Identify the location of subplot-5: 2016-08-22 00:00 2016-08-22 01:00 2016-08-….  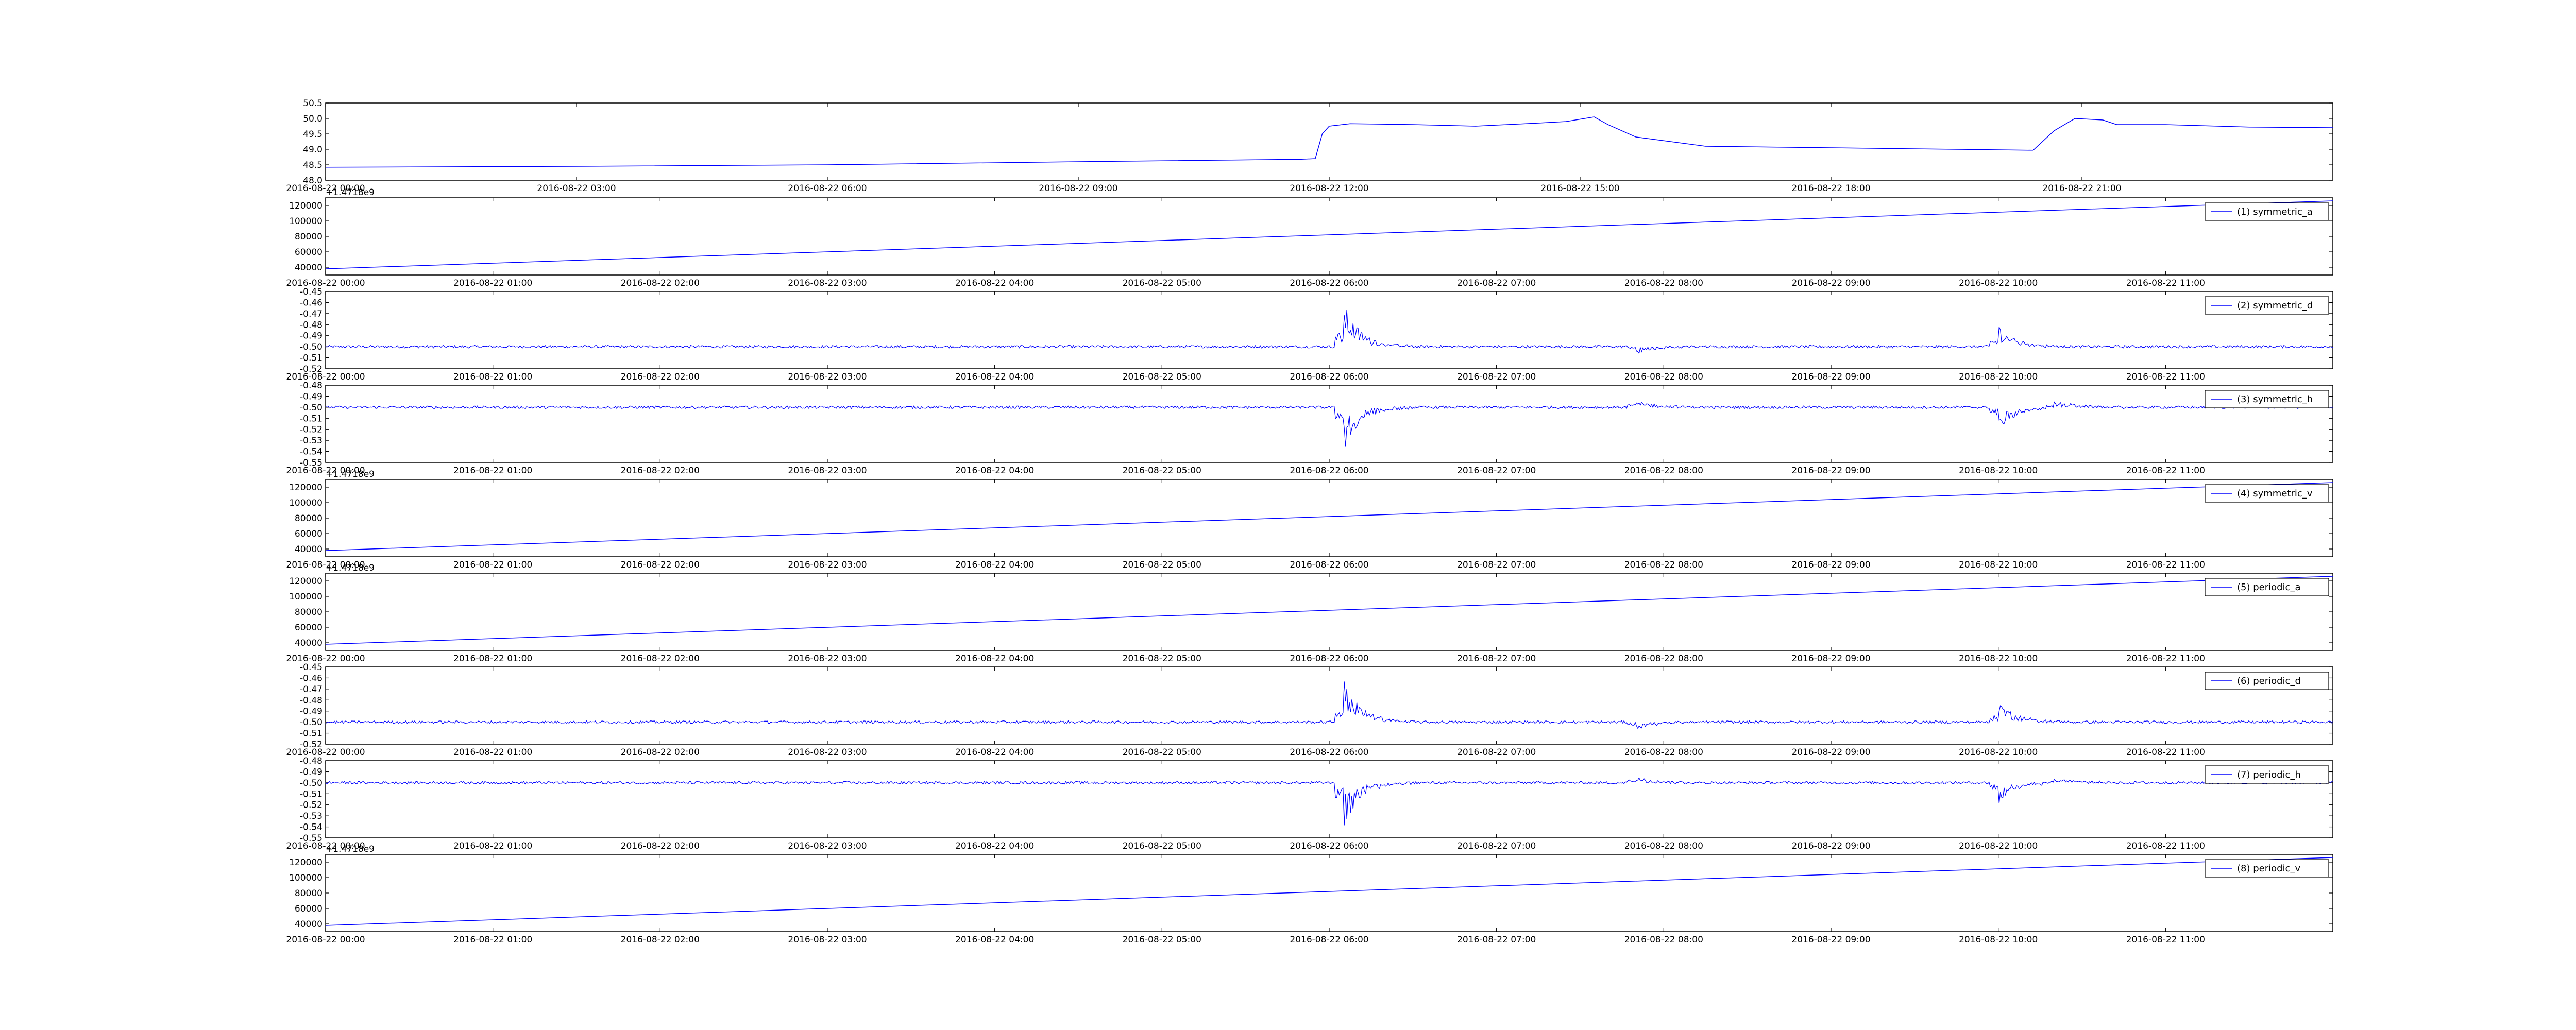
(1309, 519).